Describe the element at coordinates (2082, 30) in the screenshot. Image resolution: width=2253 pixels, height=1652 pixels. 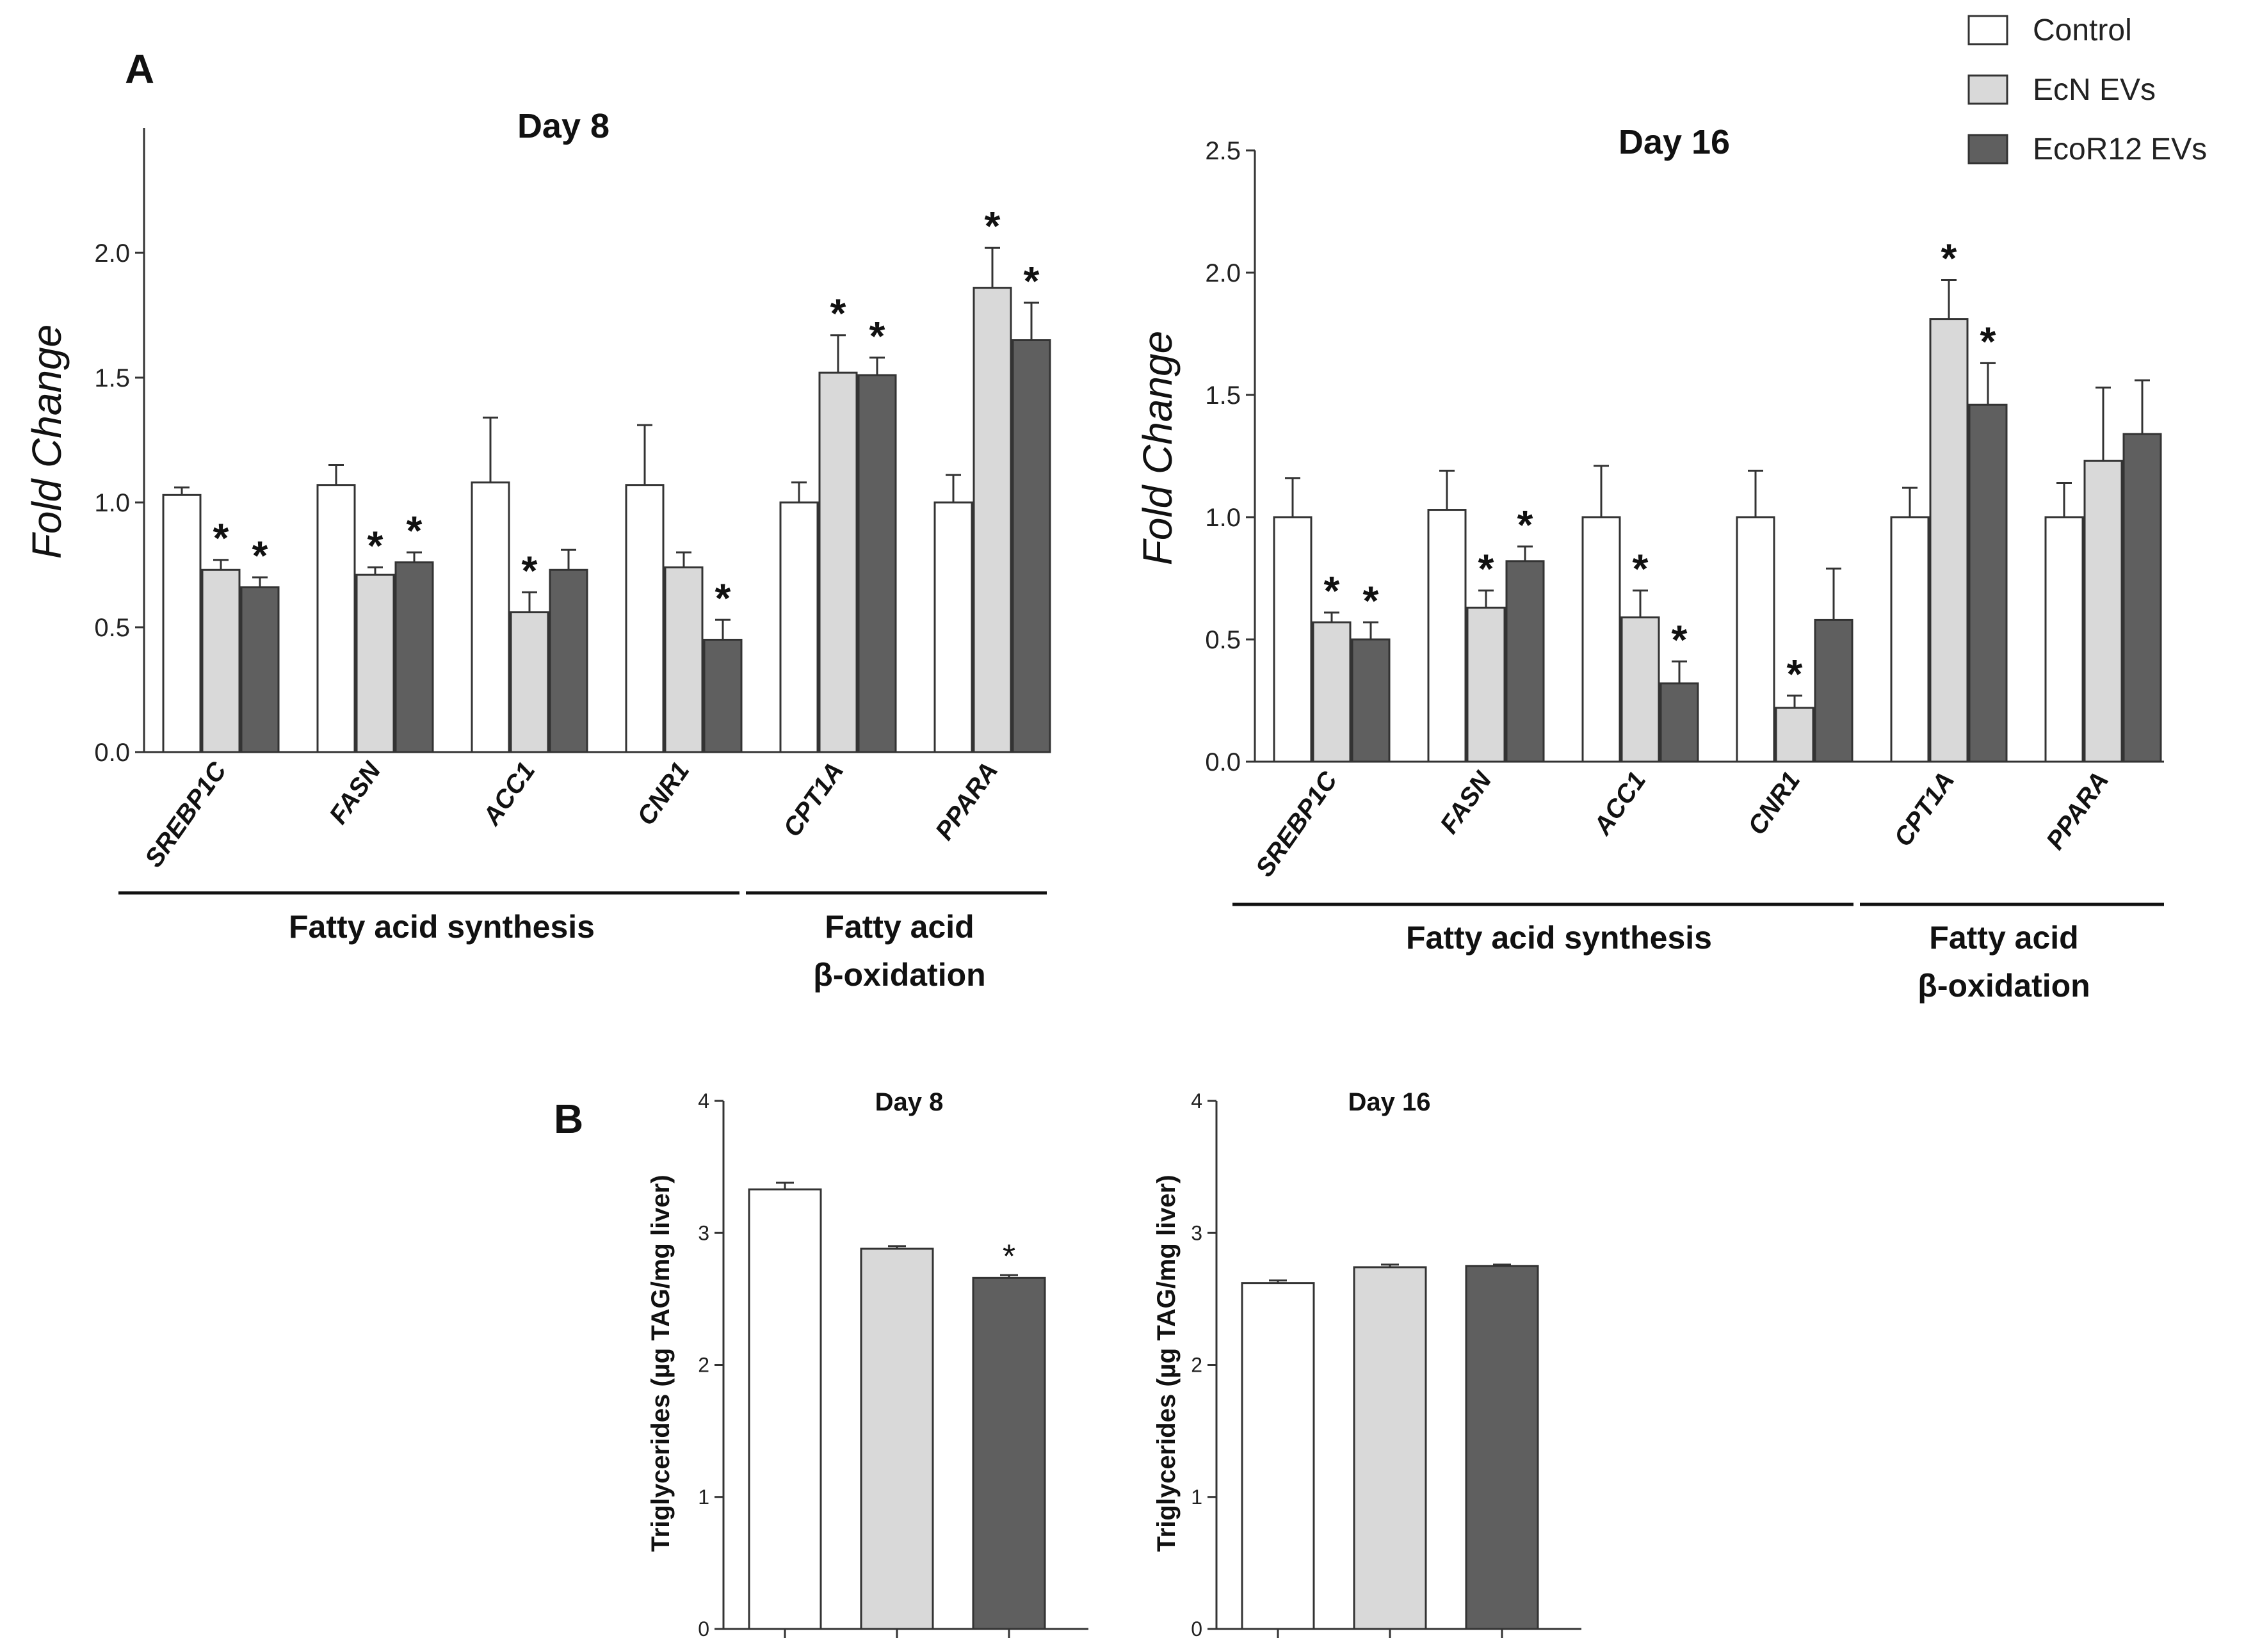
I see `legend-label-control: Control` at that location.